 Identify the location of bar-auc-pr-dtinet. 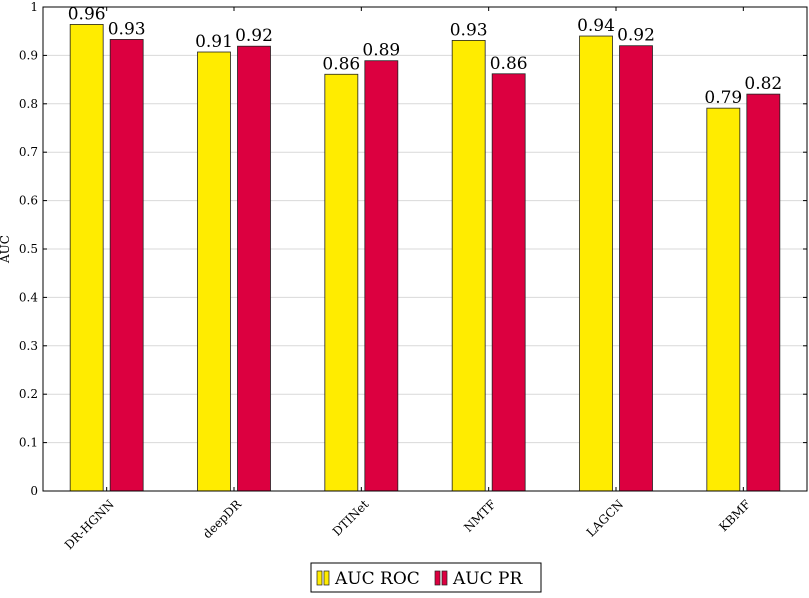
(381, 276).